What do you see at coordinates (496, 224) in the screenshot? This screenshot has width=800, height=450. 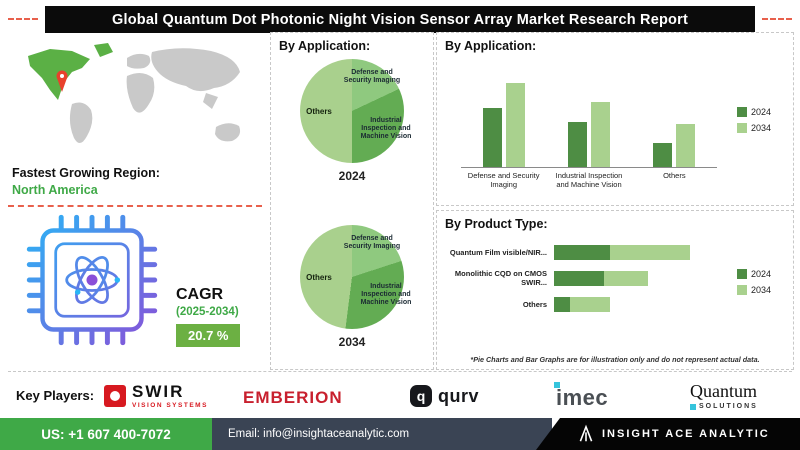 I see `product-type-heading: By Product Type:` at bounding box center [496, 224].